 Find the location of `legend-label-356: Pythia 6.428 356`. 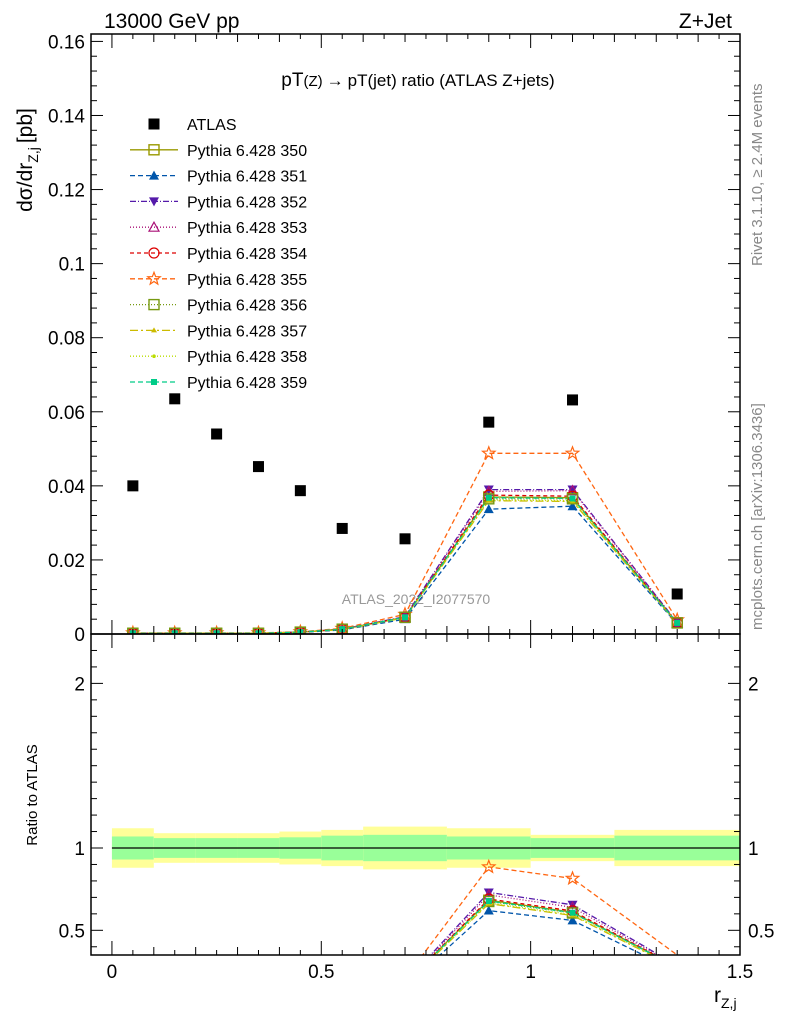

legend-label-356: Pythia 6.428 356 is located at coordinates (247, 306).